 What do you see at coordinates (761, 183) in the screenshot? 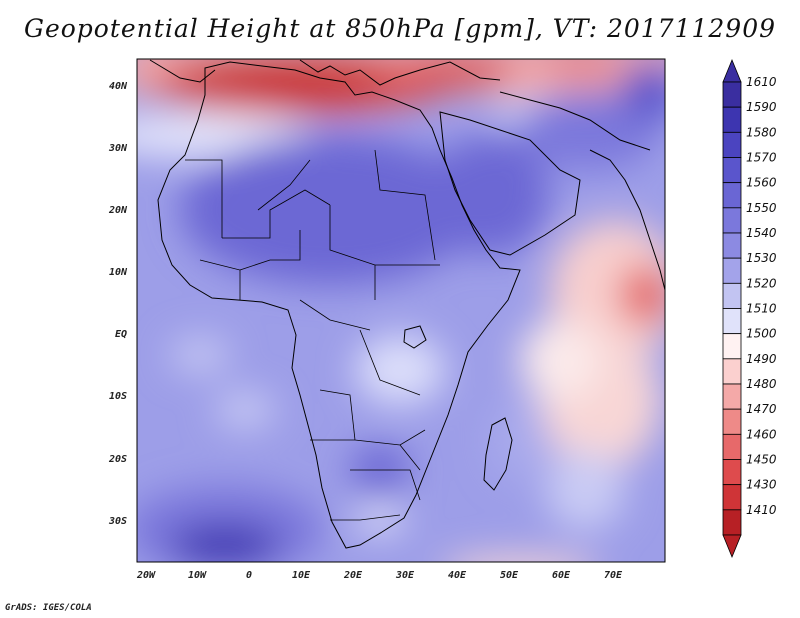
I see `colorbar-label: 1560` at bounding box center [761, 183].